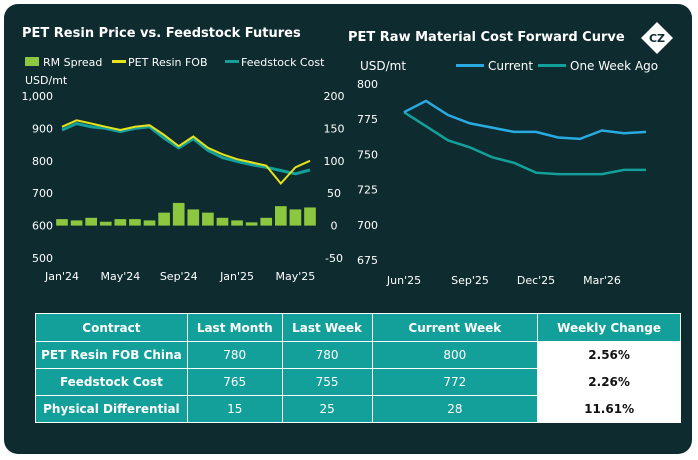 This screenshot has width=698, height=460. I want to click on pet-resin-fob-line, so click(186, 152).